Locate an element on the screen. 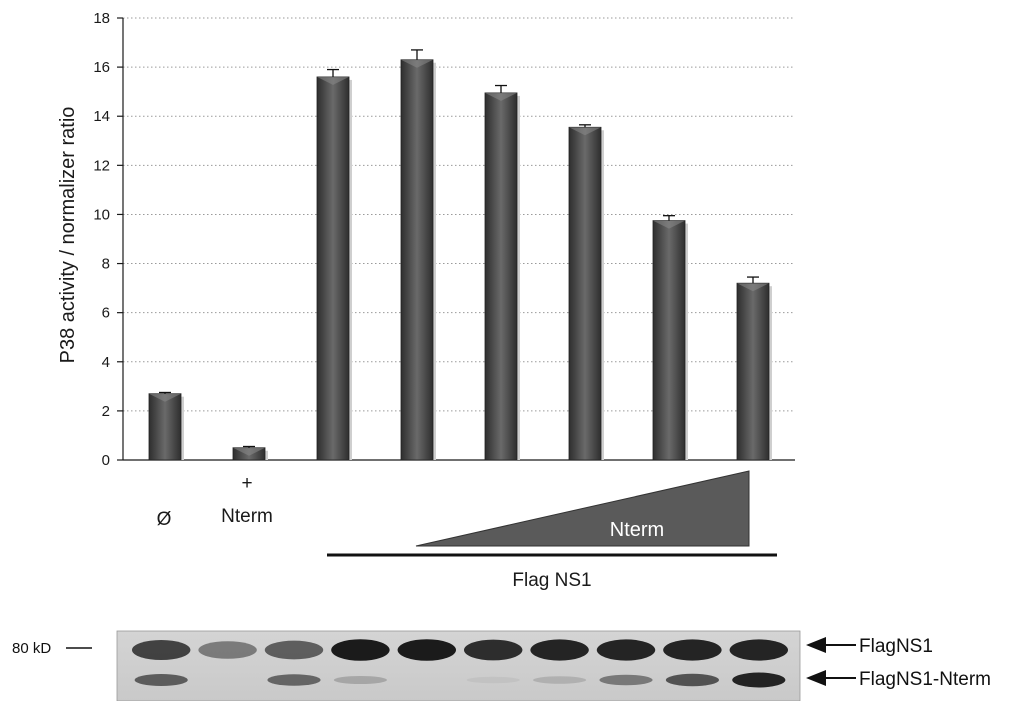  flagns1-band-label: FlagNS1 is located at coordinates (896, 646).